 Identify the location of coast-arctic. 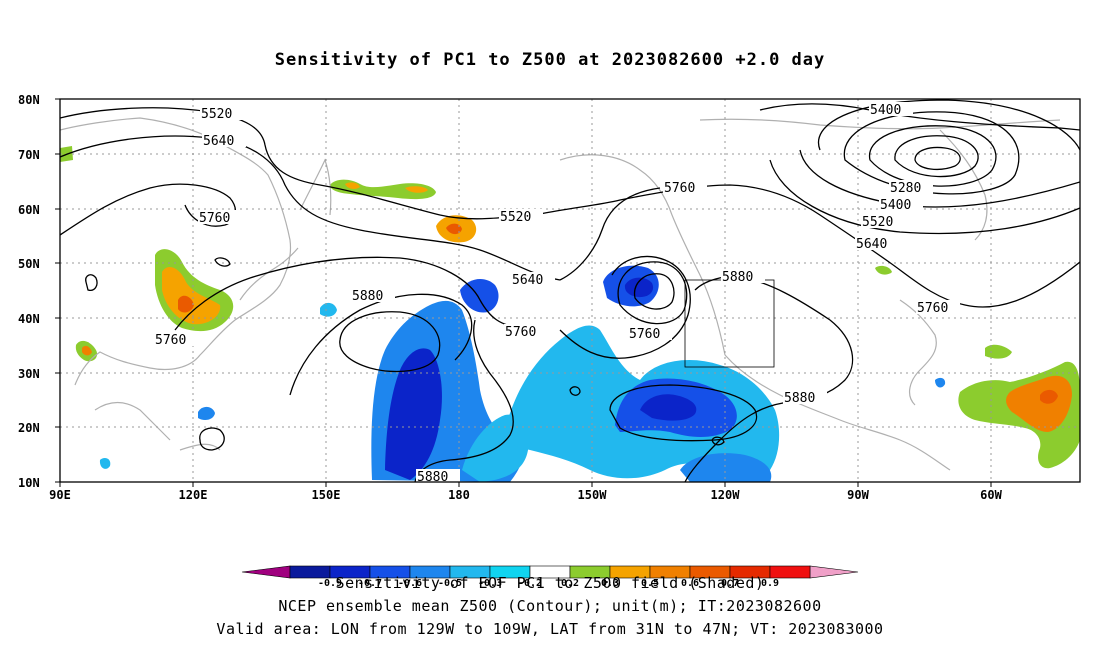
(880, 124).